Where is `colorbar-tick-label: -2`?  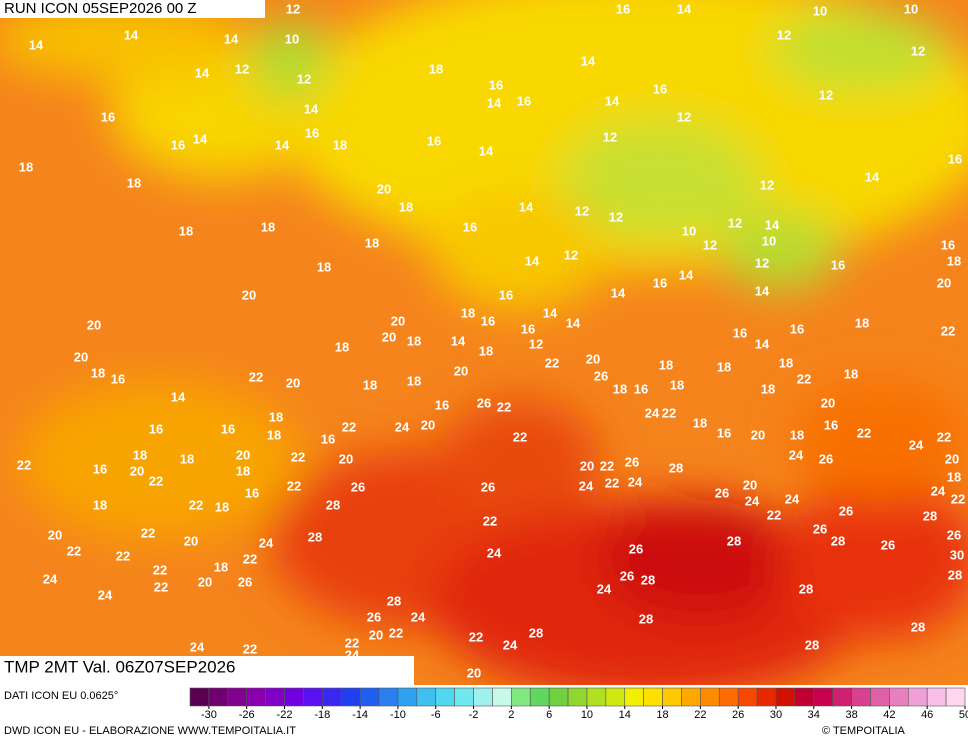
colorbar-tick-label: -2 is located at coordinates (474, 715).